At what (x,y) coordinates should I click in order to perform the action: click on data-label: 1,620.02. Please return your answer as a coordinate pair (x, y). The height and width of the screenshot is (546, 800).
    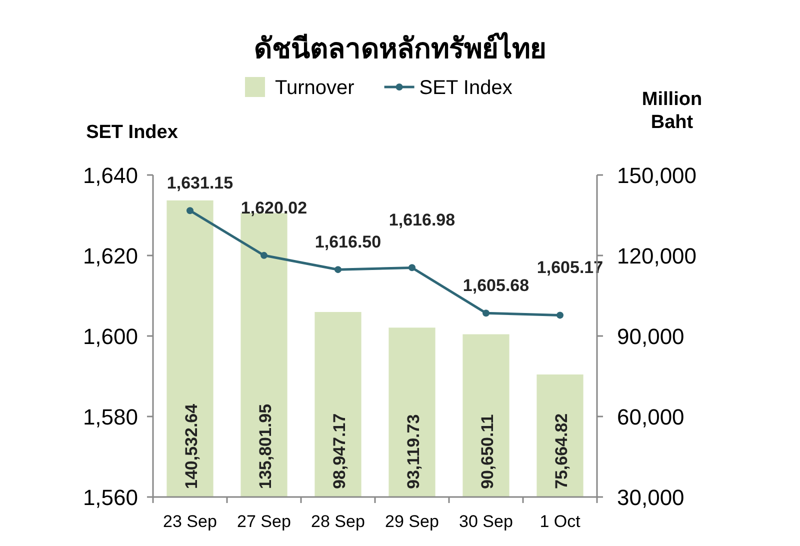
    Looking at the image, I should click on (274, 208).